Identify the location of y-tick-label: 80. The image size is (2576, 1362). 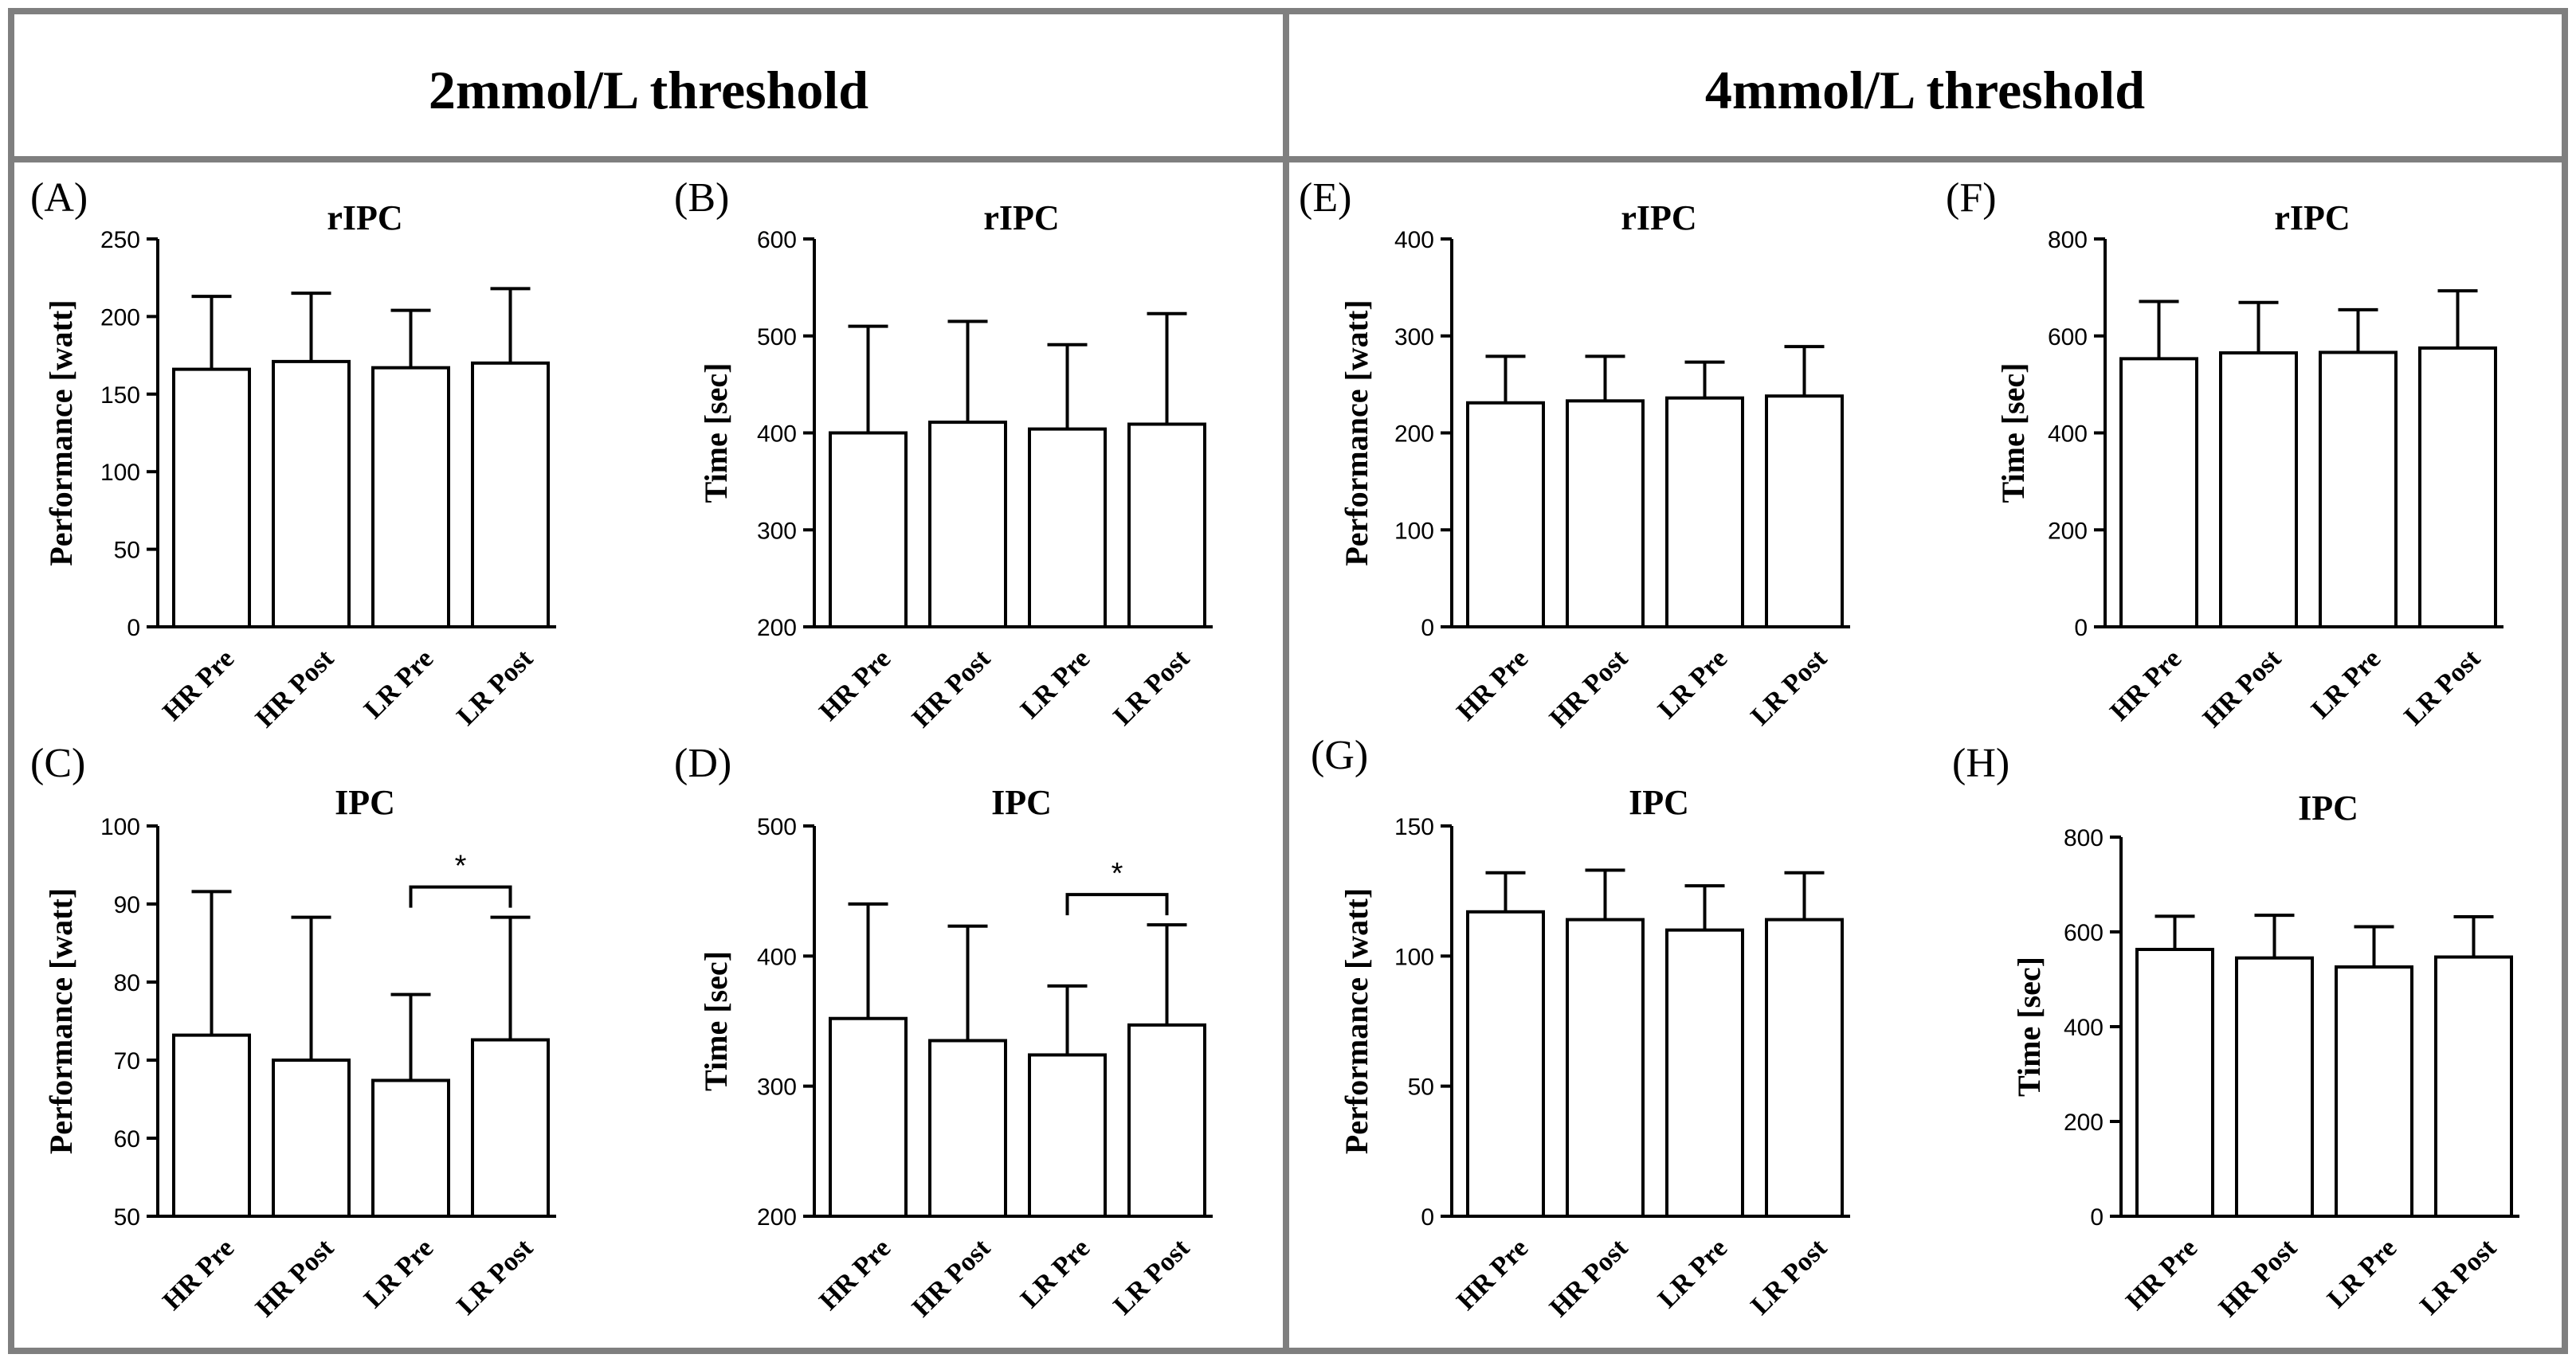
(127, 983).